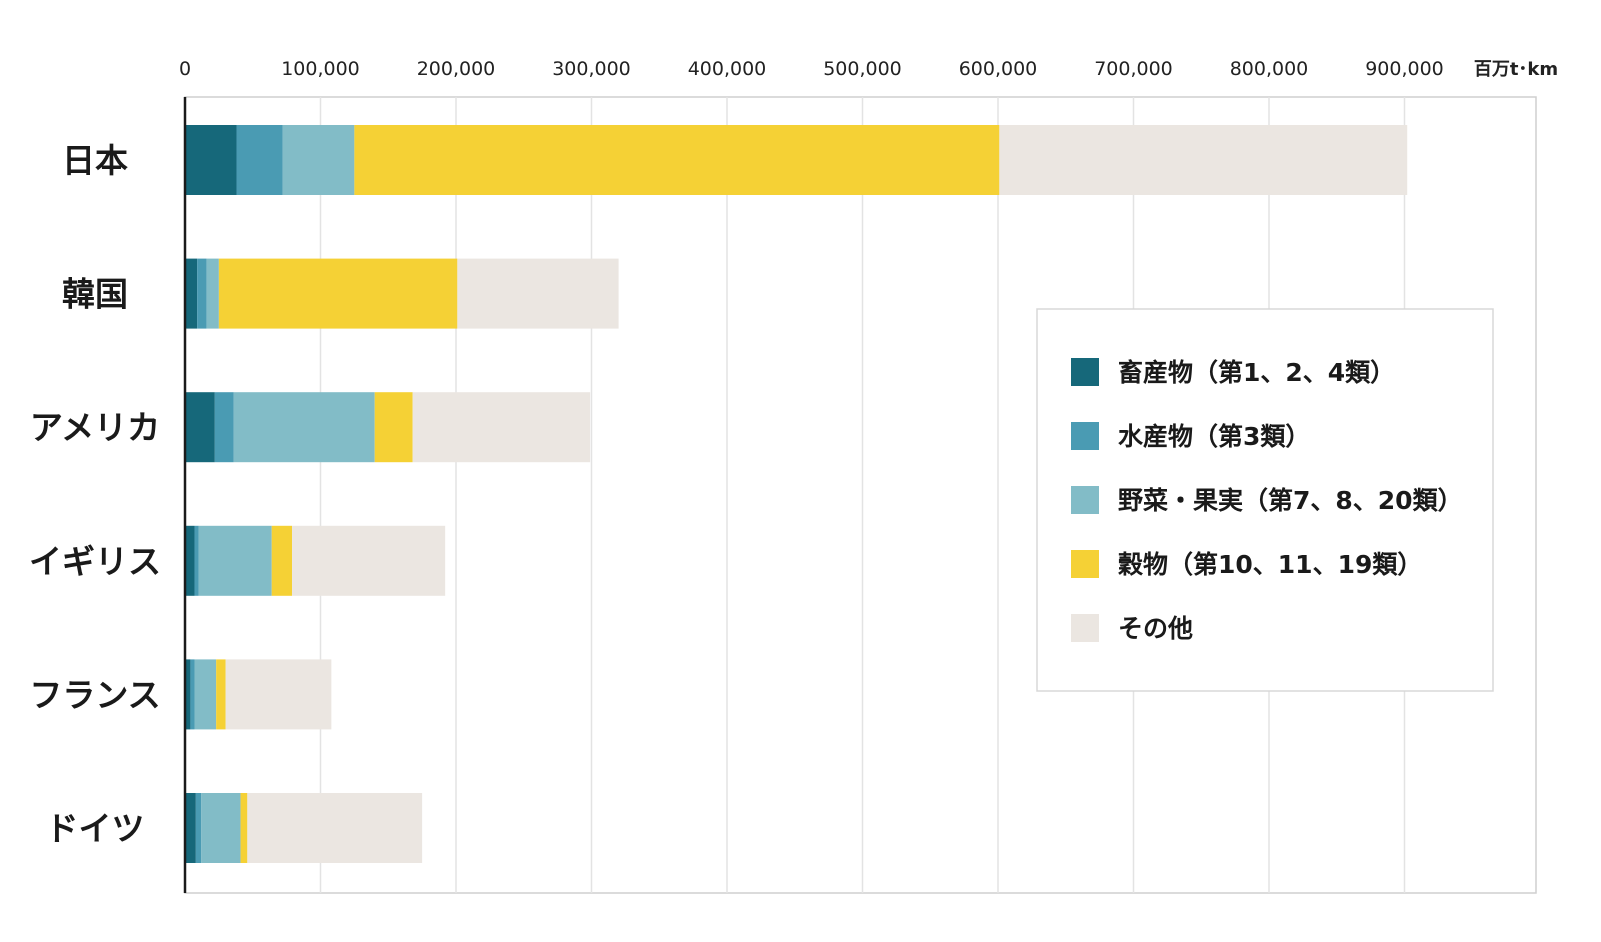 Image resolution: width=1601 pixels, height=942 pixels. I want to click on x-tick-label: 300,000, so click(591, 69).